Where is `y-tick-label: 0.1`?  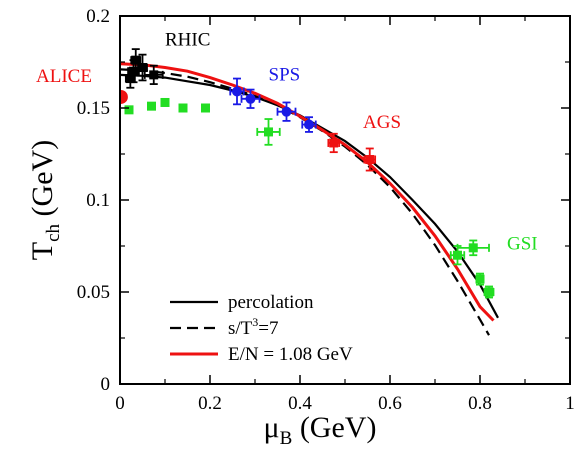
y-tick-label: 0.1 is located at coordinates (98, 200).